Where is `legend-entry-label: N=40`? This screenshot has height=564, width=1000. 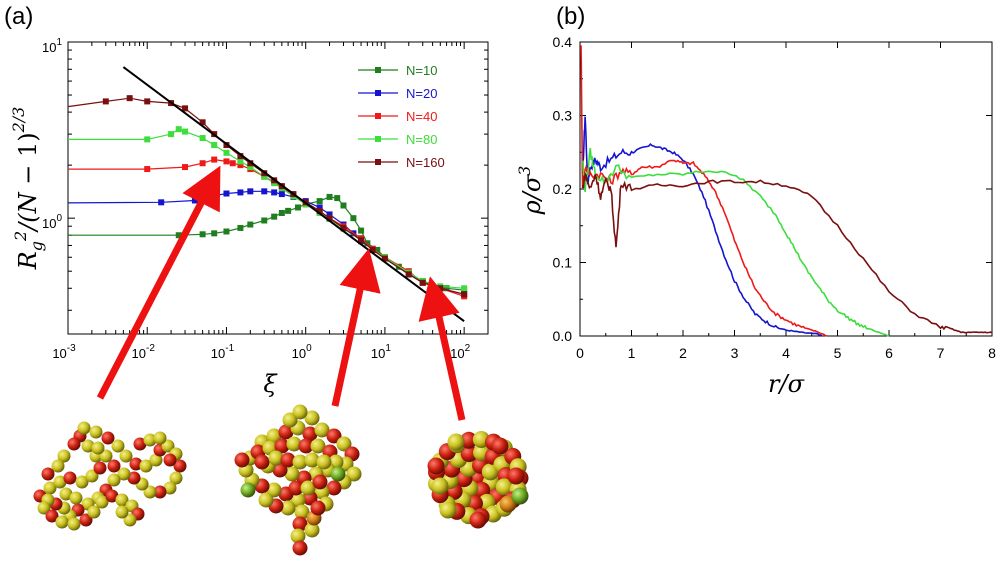
legend-entry-label: N=40 is located at coordinates (421, 116).